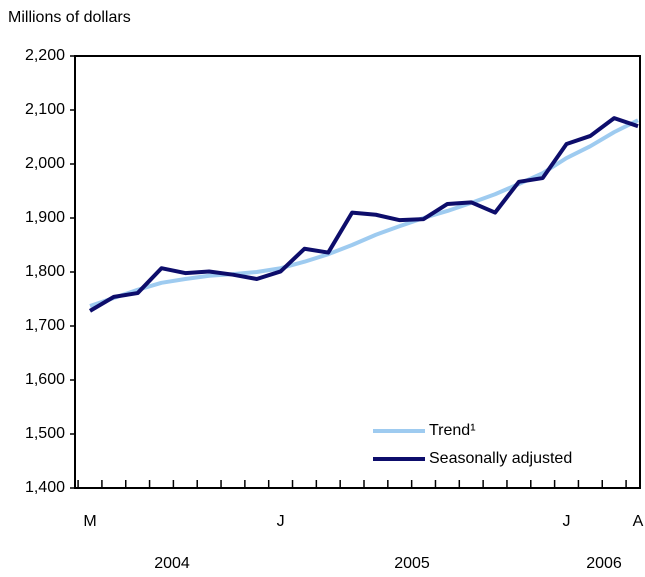 The width and height of the screenshot is (645, 577). Describe the element at coordinates (45, 271) in the screenshot. I see `y-tick-label: 1,800` at that location.